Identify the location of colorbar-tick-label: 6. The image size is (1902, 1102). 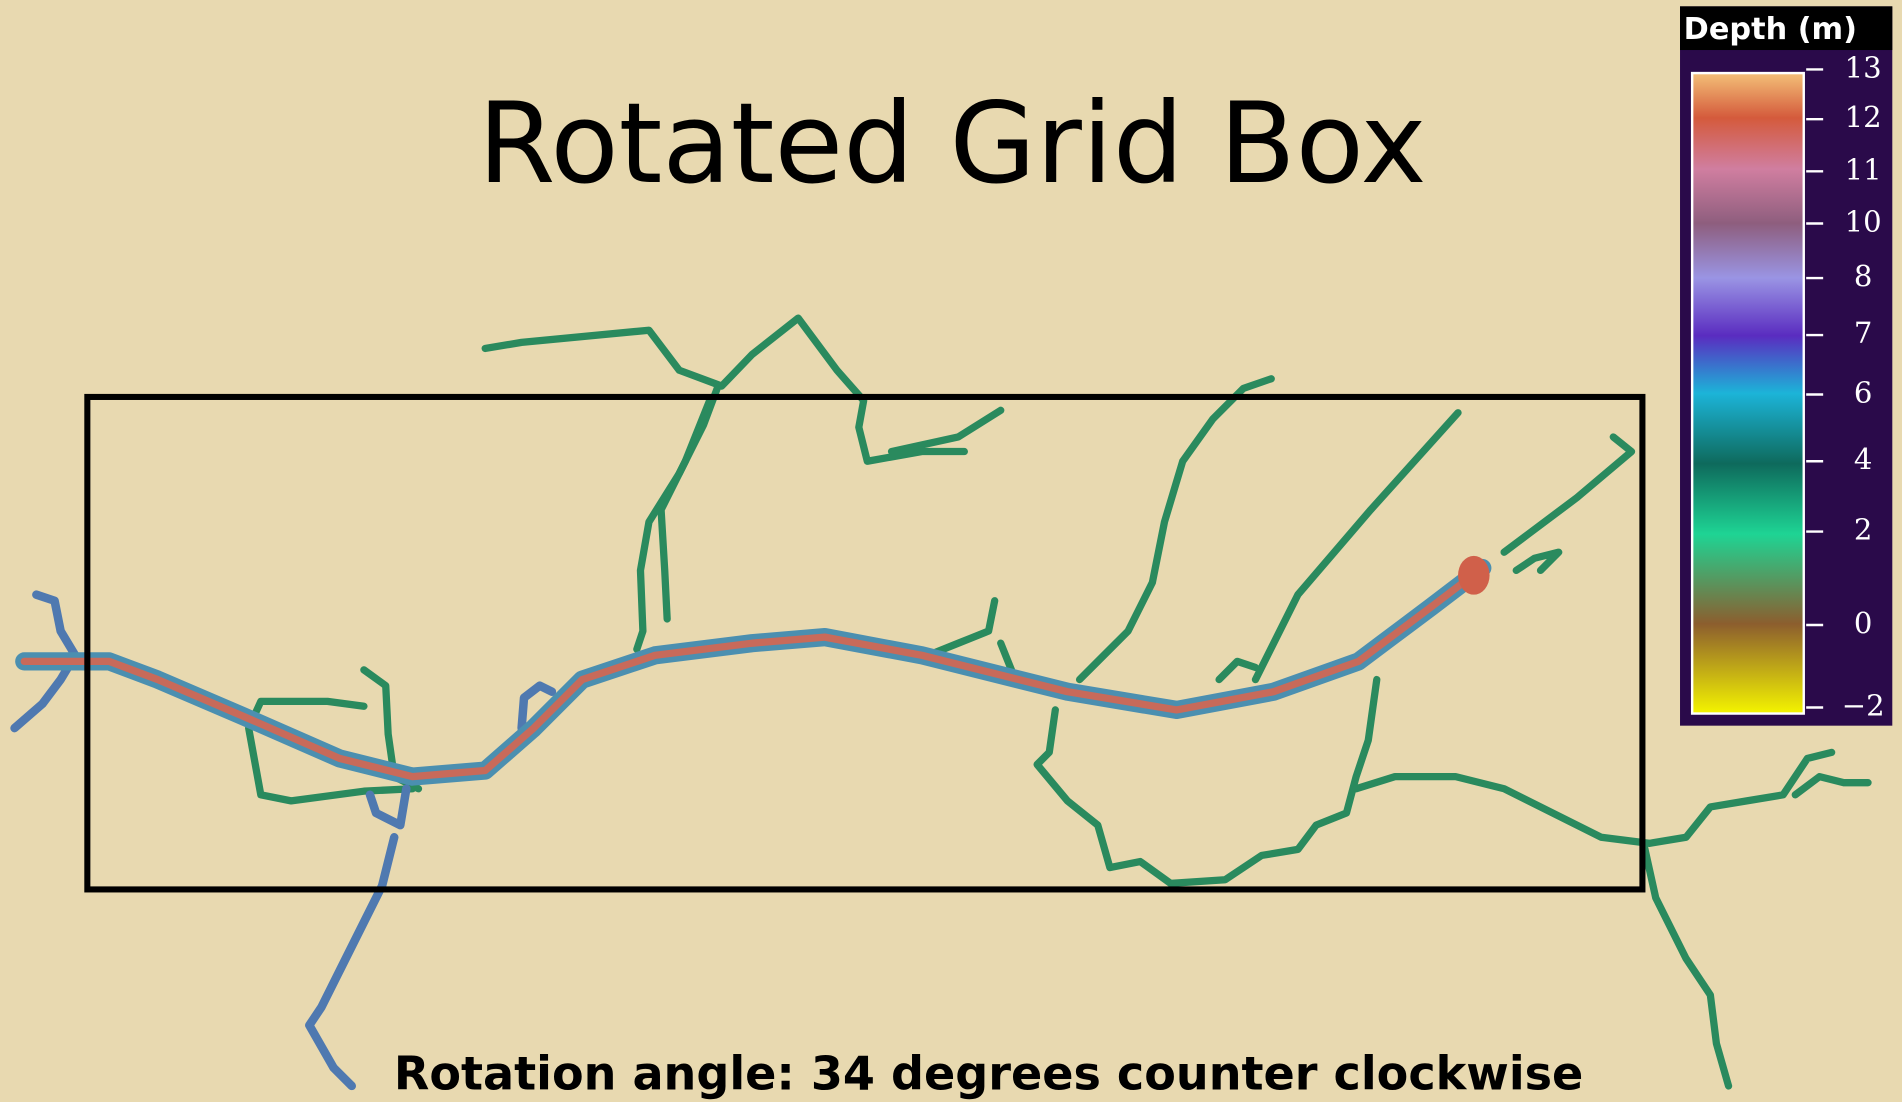
(1863, 393).